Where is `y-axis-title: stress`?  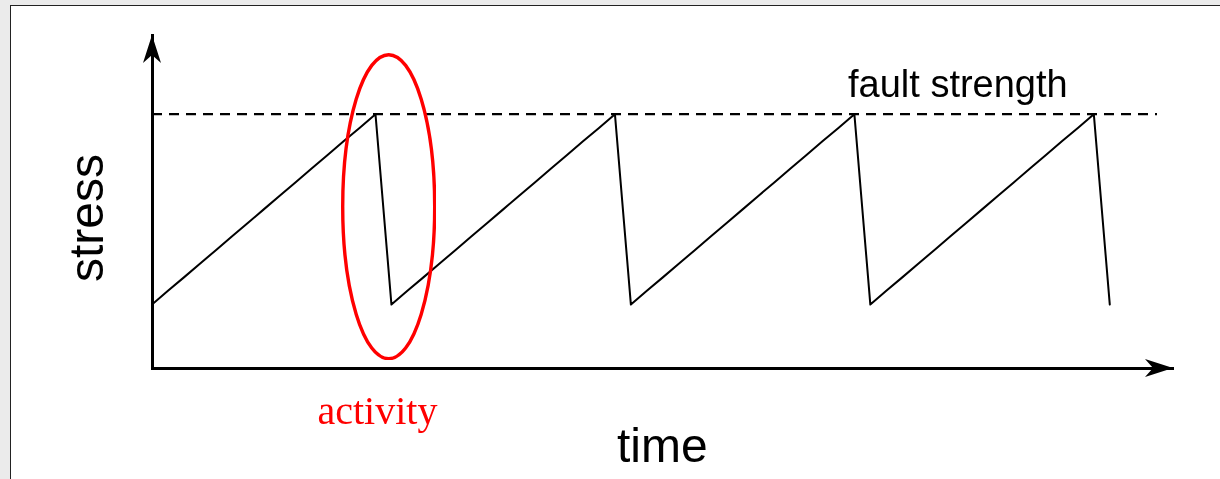 y-axis-title: stress is located at coordinates (87, 217).